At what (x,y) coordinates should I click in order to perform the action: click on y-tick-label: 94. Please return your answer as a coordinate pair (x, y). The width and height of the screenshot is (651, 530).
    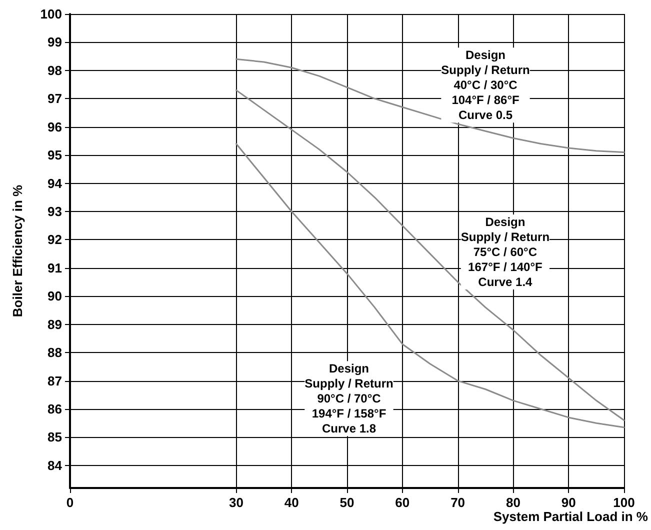
    Looking at the image, I should click on (55, 183).